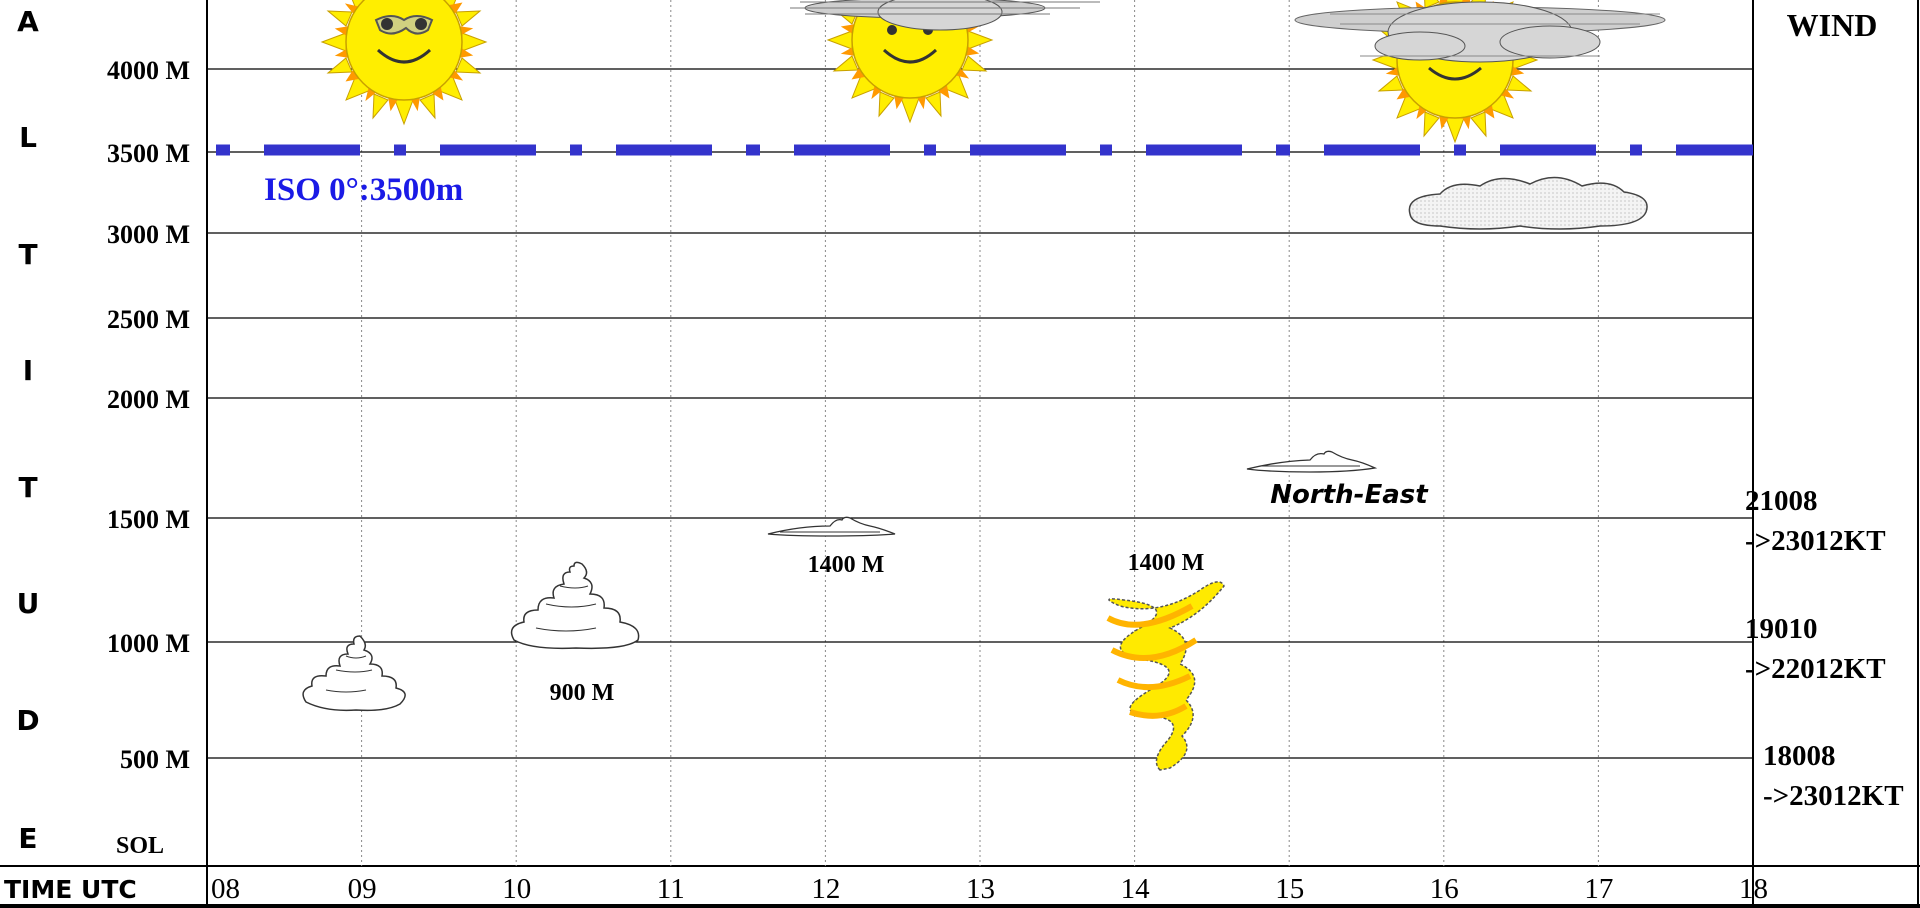 This screenshot has height=908, width=1920. Describe the element at coordinates (1166, 563) in the screenshot. I see `cloud-base-label-14h: 1400 M` at that location.